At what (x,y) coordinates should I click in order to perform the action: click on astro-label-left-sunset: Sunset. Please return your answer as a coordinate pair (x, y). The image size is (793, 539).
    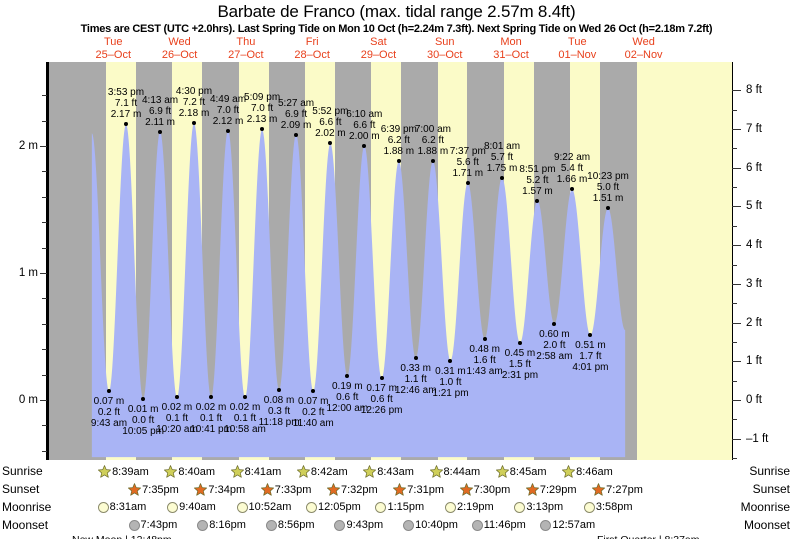
    Looking at the image, I should click on (21, 489).